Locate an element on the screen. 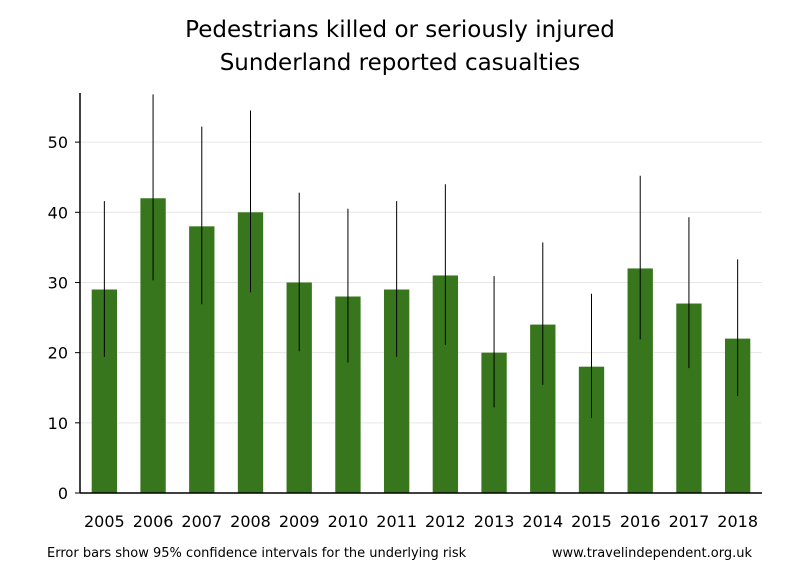 The width and height of the screenshot is (800, 580). x-tick-label: 2013 is located at coordinates (494, 521).